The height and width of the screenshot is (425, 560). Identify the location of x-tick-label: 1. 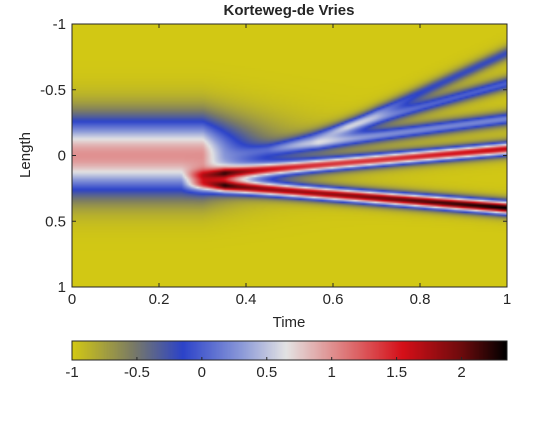
(507, 299).